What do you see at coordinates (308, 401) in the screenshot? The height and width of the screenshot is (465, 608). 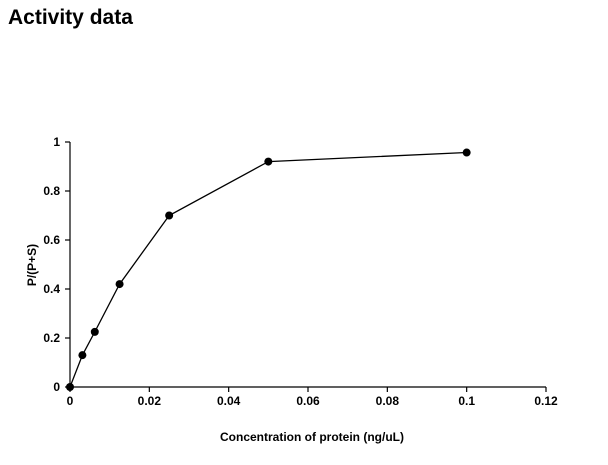 I see `x-tick-label: 0.06` at bounding box center [308, 401].